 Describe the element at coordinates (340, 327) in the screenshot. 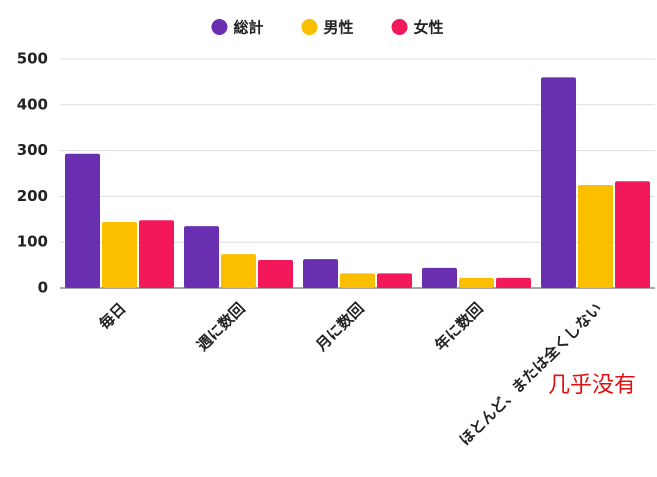

I see `x-tick-label: 月に数回` at that location.